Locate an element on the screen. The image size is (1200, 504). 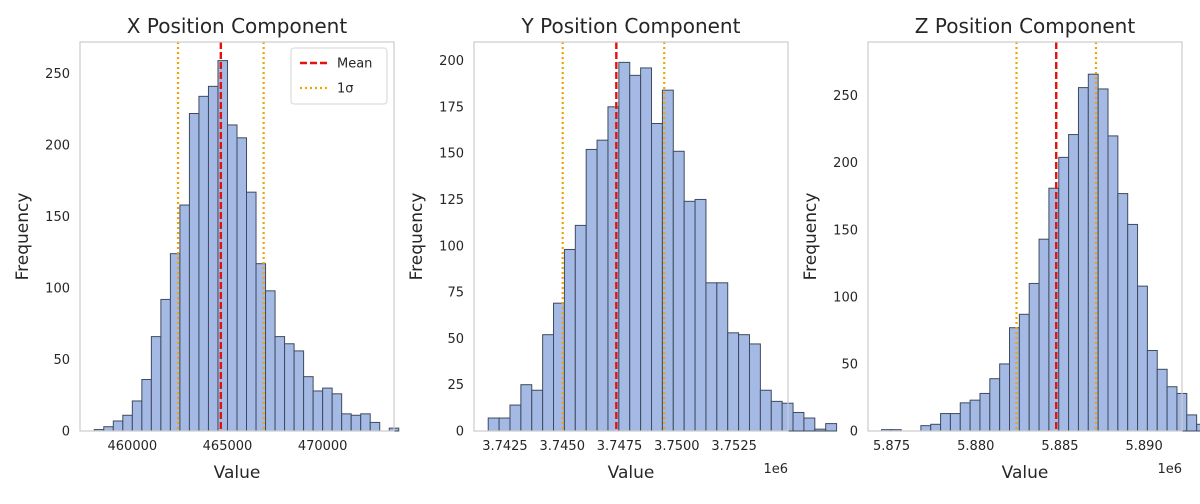
x-tick-label: 460000 is located at coordinates (133, 446).